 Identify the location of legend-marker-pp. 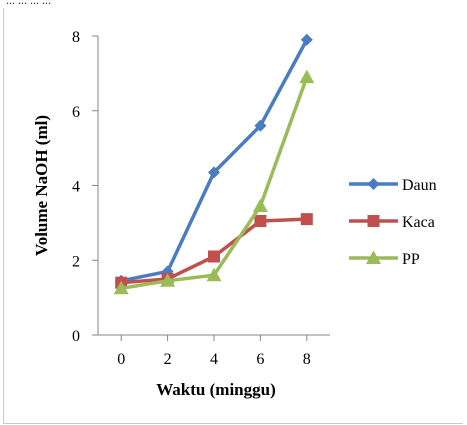
(373, 257).